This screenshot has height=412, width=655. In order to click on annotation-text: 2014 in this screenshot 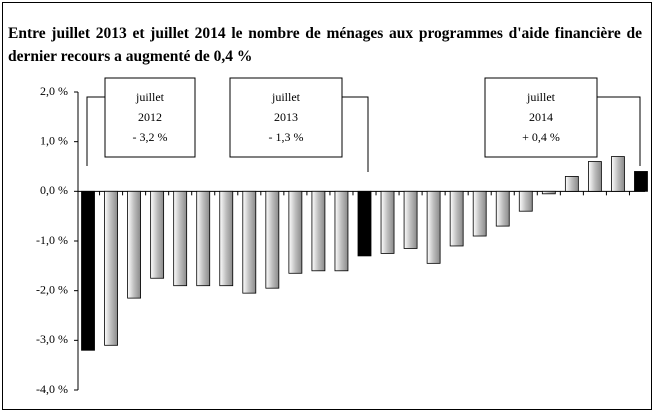, I will do `click(541, 117)`.